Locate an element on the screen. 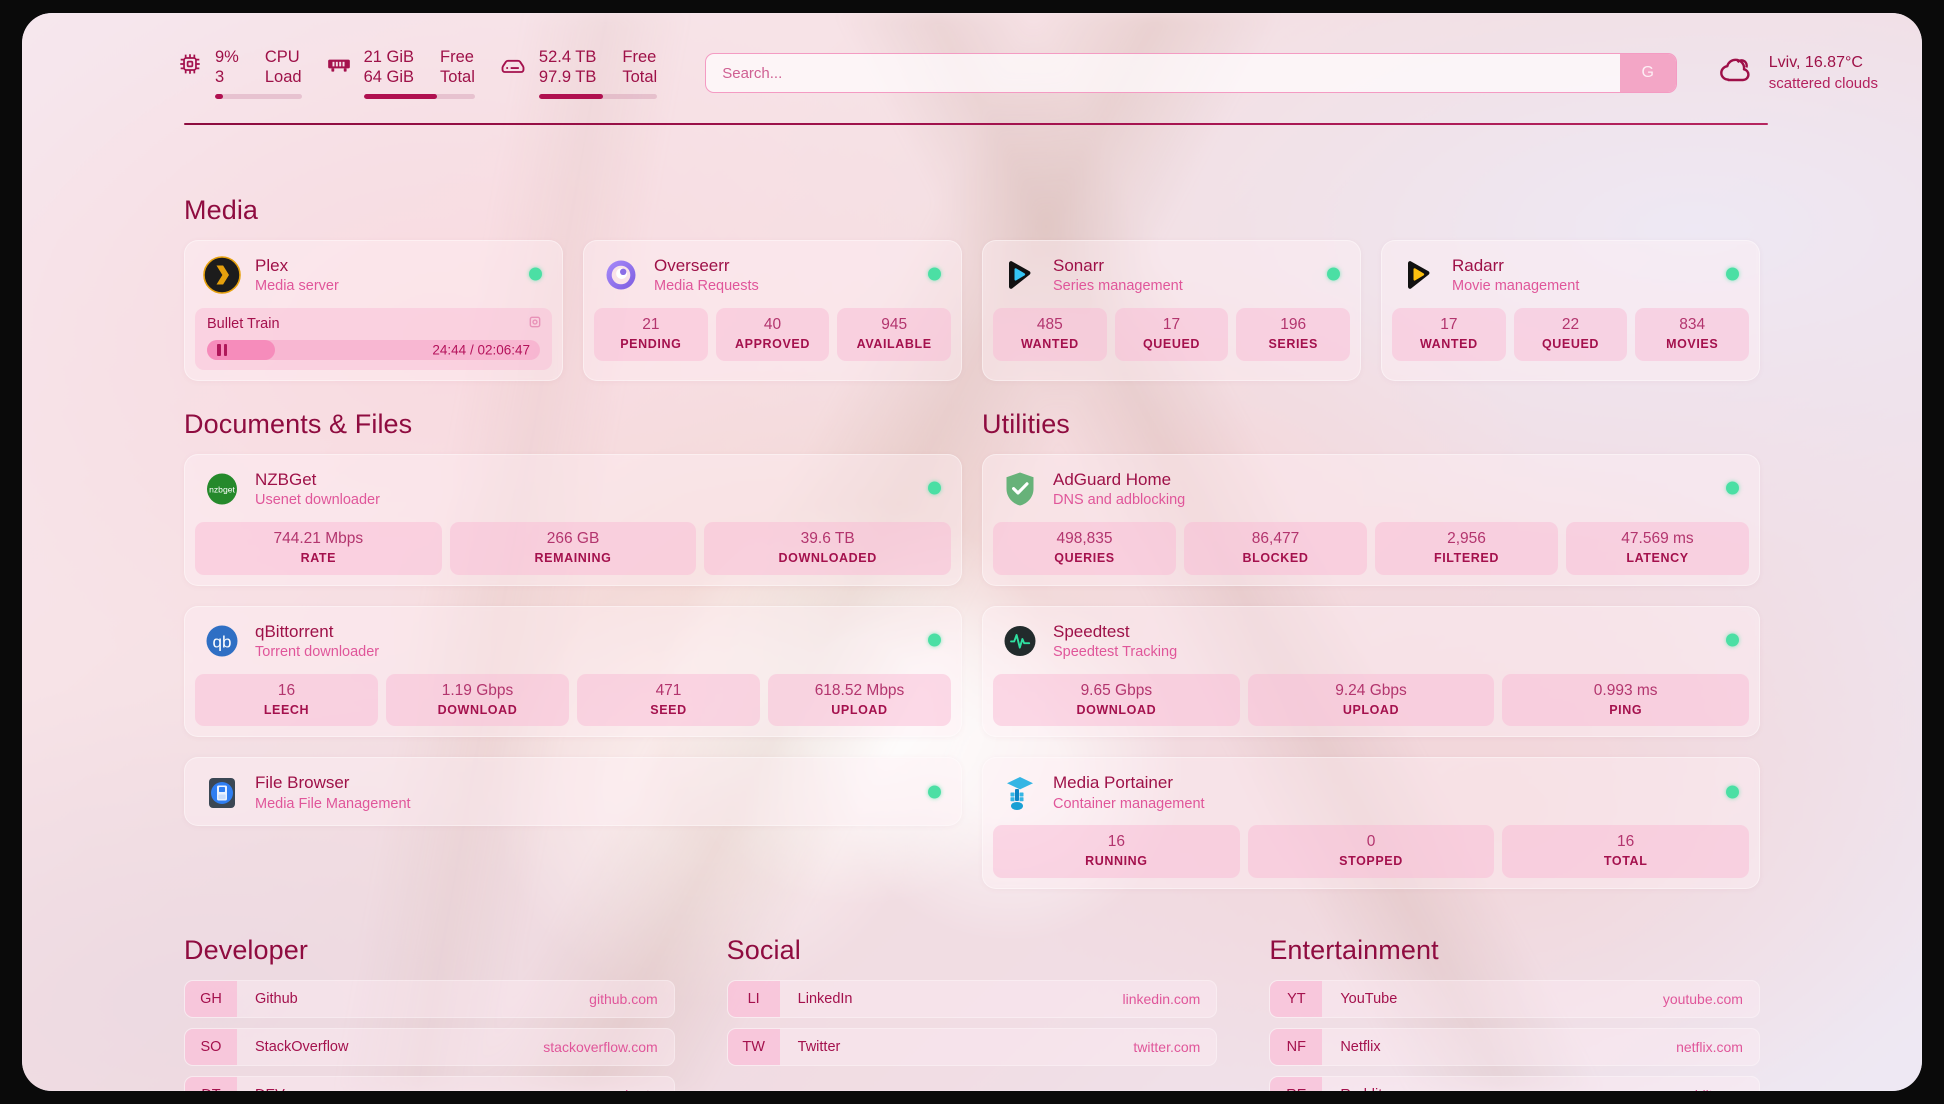 This screenshot has height=1104, width=1944. stat-item: 196 SERIES is located at coordinates (1293, 334).